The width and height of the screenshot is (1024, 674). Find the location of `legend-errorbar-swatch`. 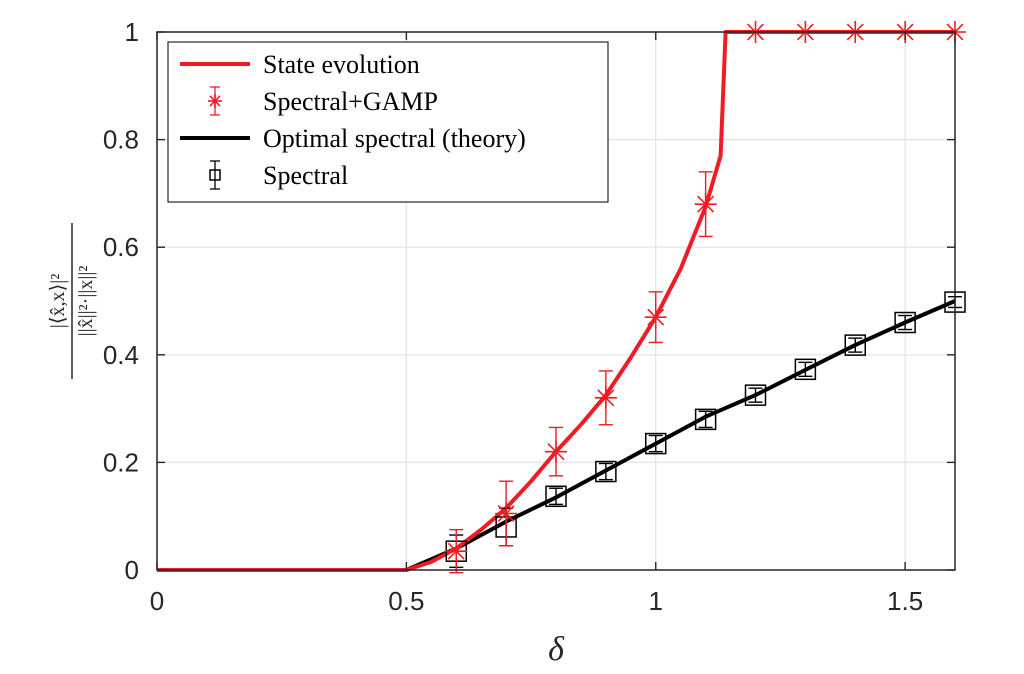

legend-errorbar-swatch is located at coordinates (215, 175).